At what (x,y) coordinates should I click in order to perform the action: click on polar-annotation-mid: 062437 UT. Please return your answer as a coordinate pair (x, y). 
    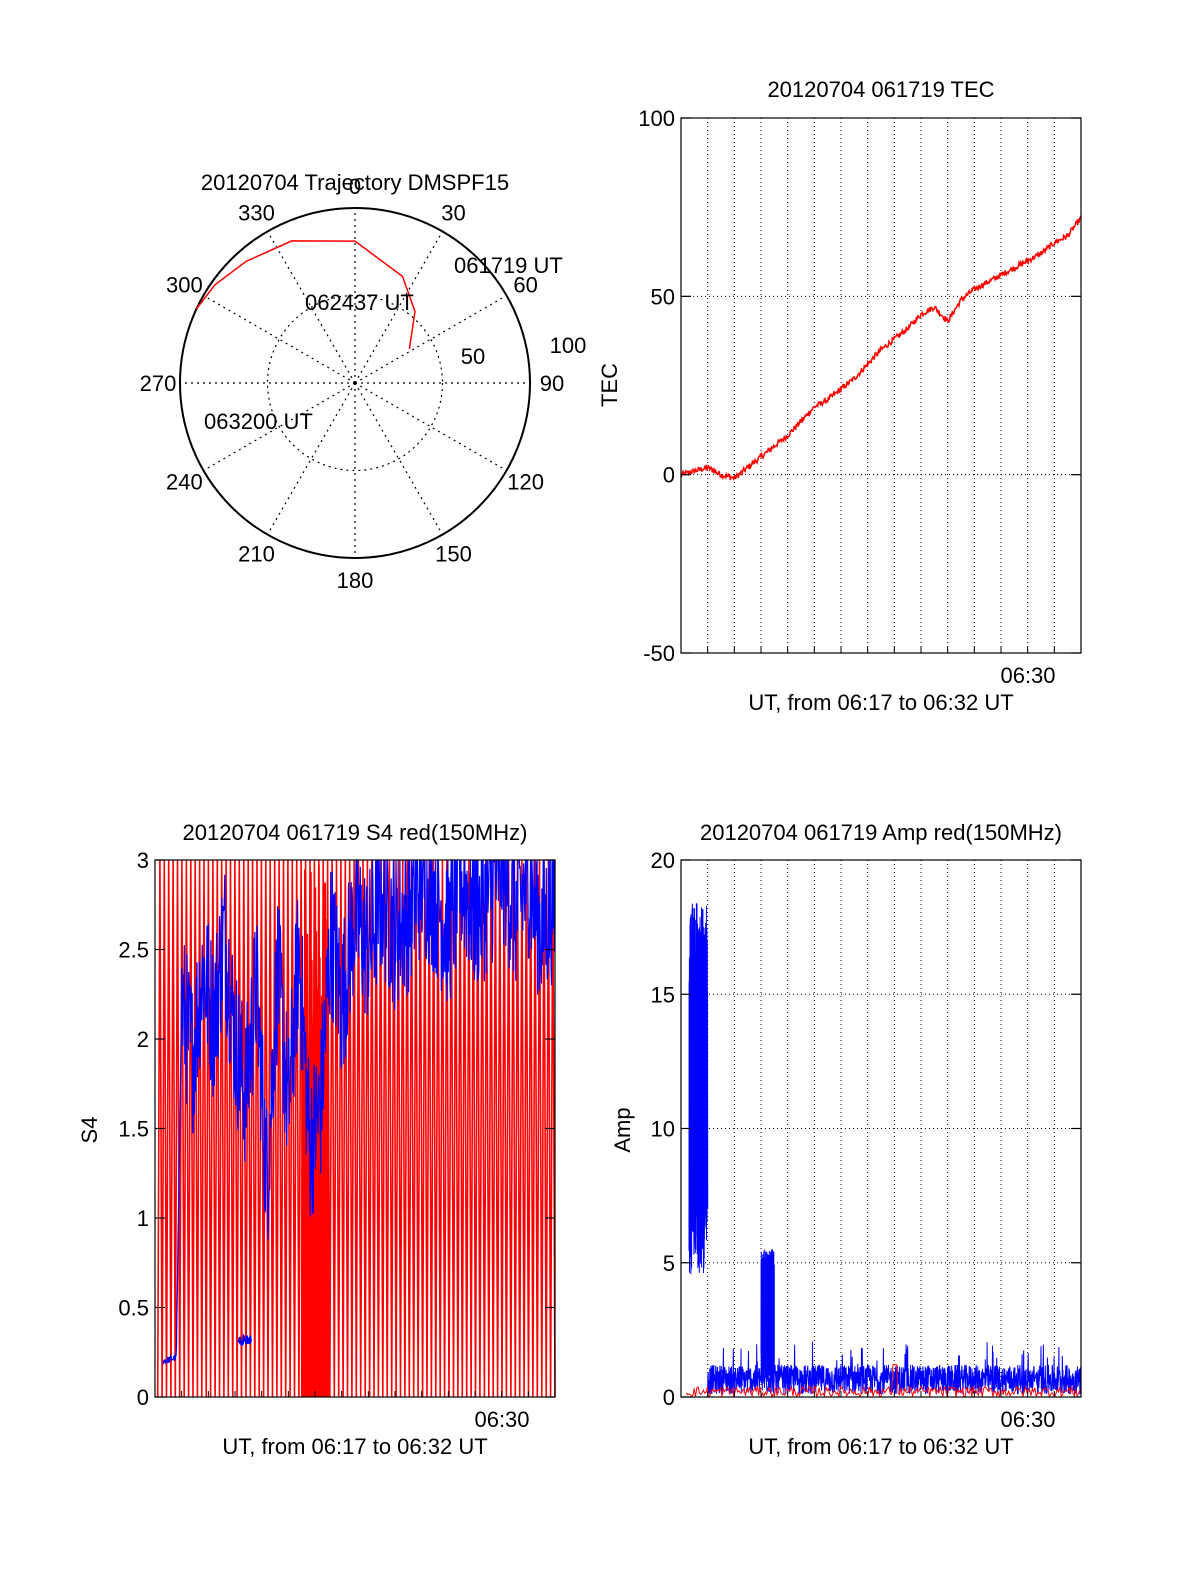
    Looking at the image, I should click on (359, 302).